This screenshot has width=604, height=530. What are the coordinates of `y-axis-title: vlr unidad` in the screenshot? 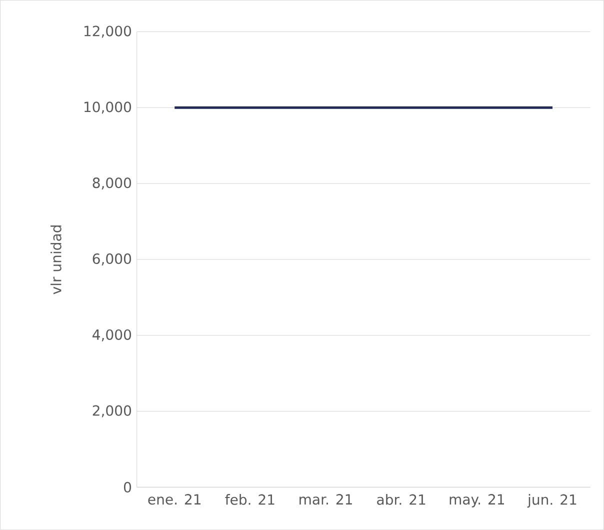 It's located at (56, 260).